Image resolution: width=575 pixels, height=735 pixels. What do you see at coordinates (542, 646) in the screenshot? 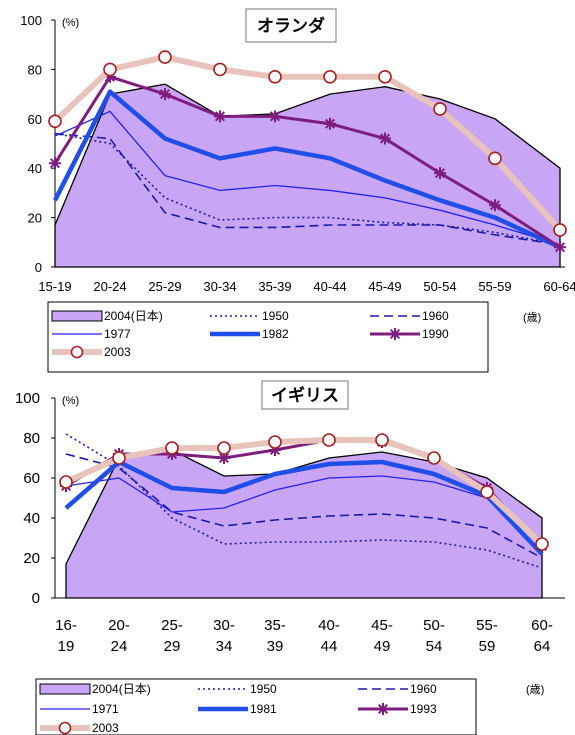
I see `x-tick-label: 64` at bounding box center [542, 646].